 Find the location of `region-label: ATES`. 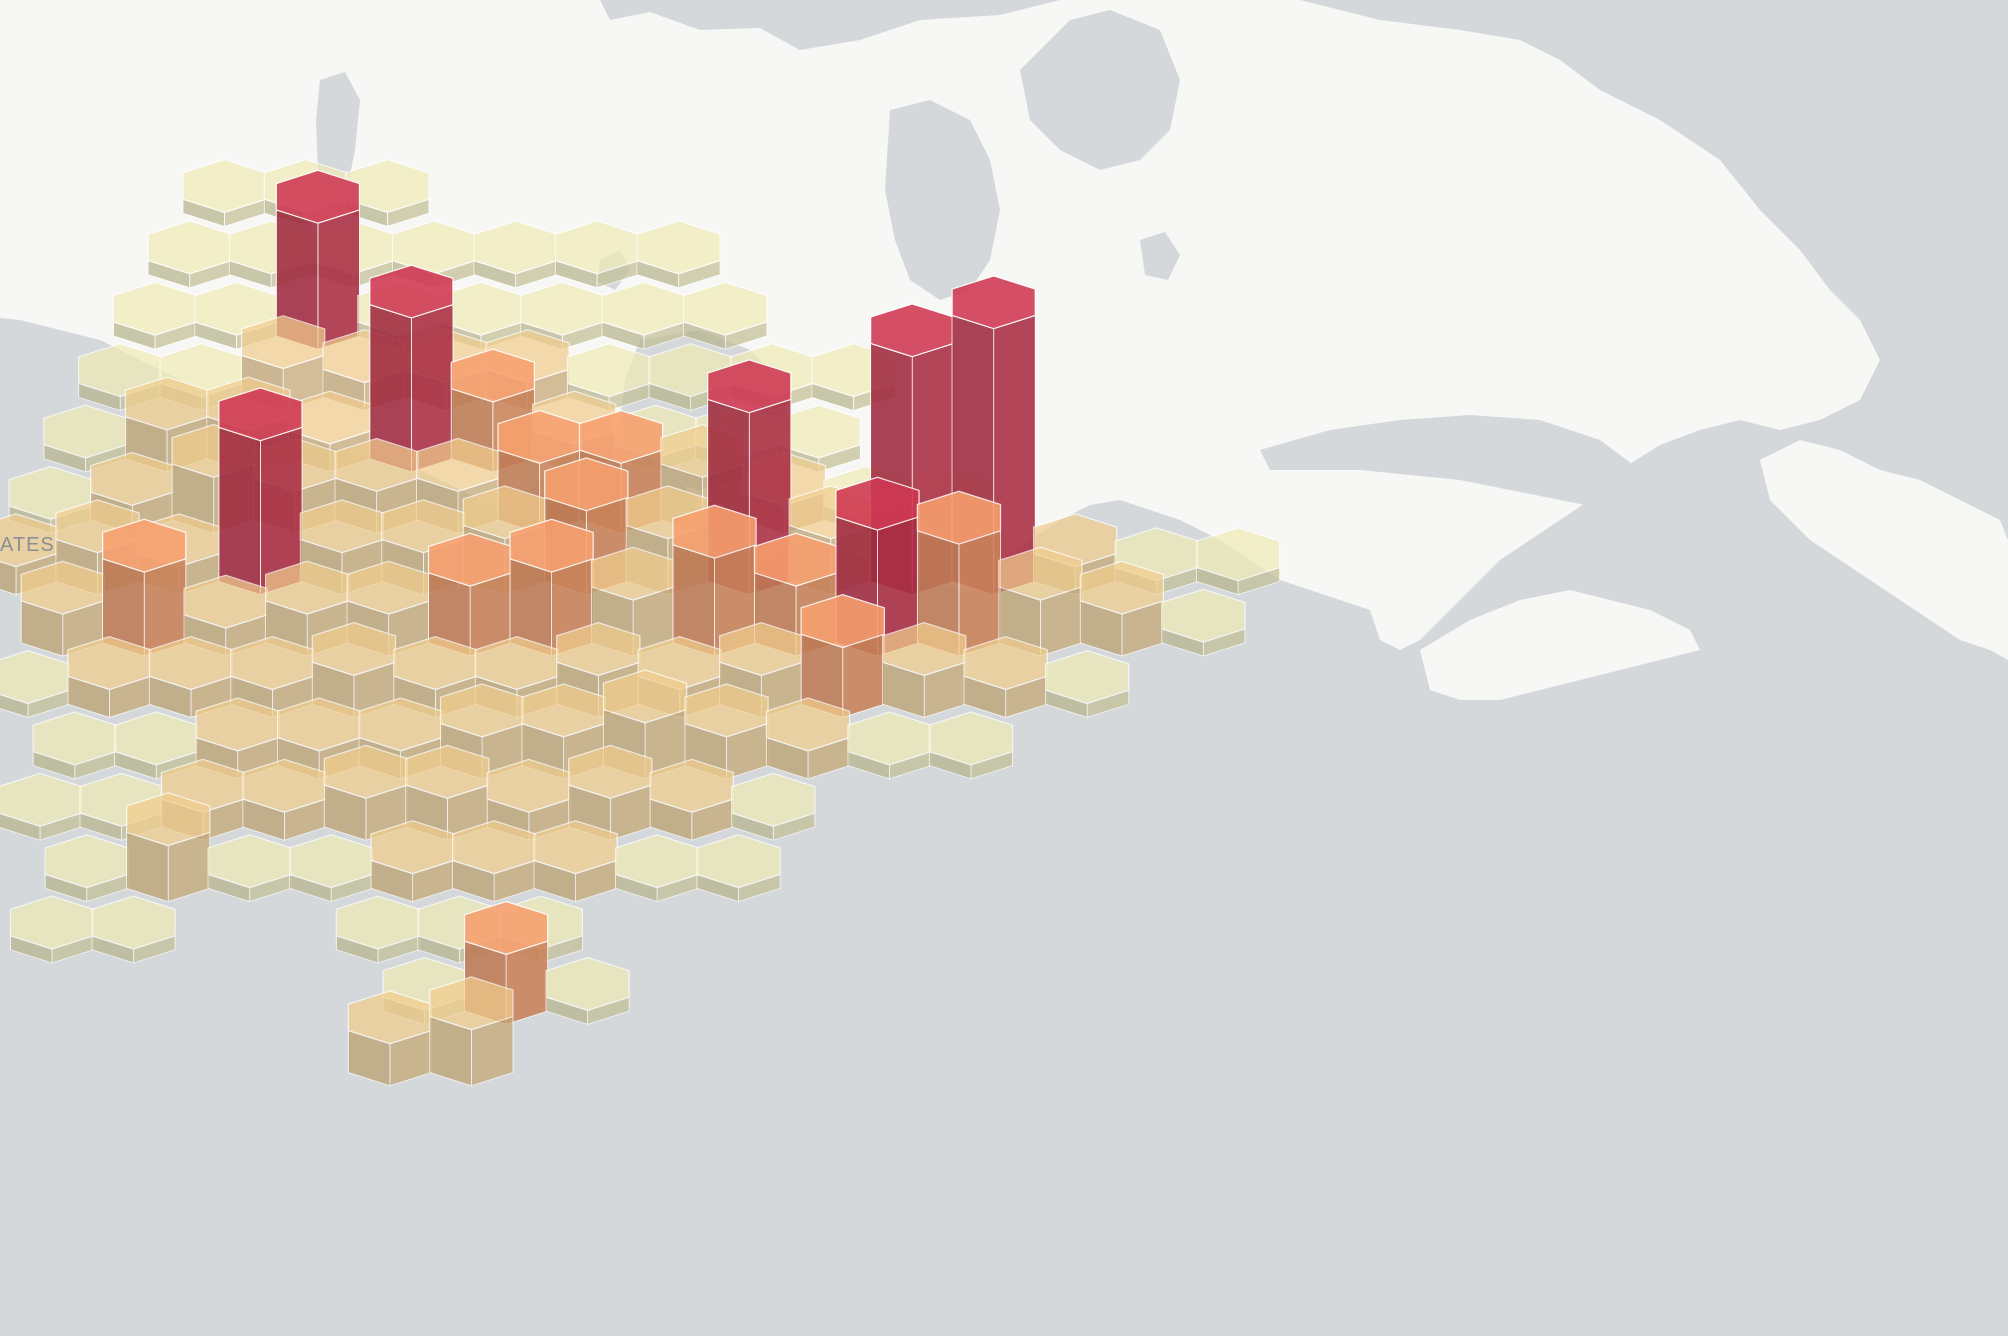

region-label: ATES is located at coordinates (27, 545).